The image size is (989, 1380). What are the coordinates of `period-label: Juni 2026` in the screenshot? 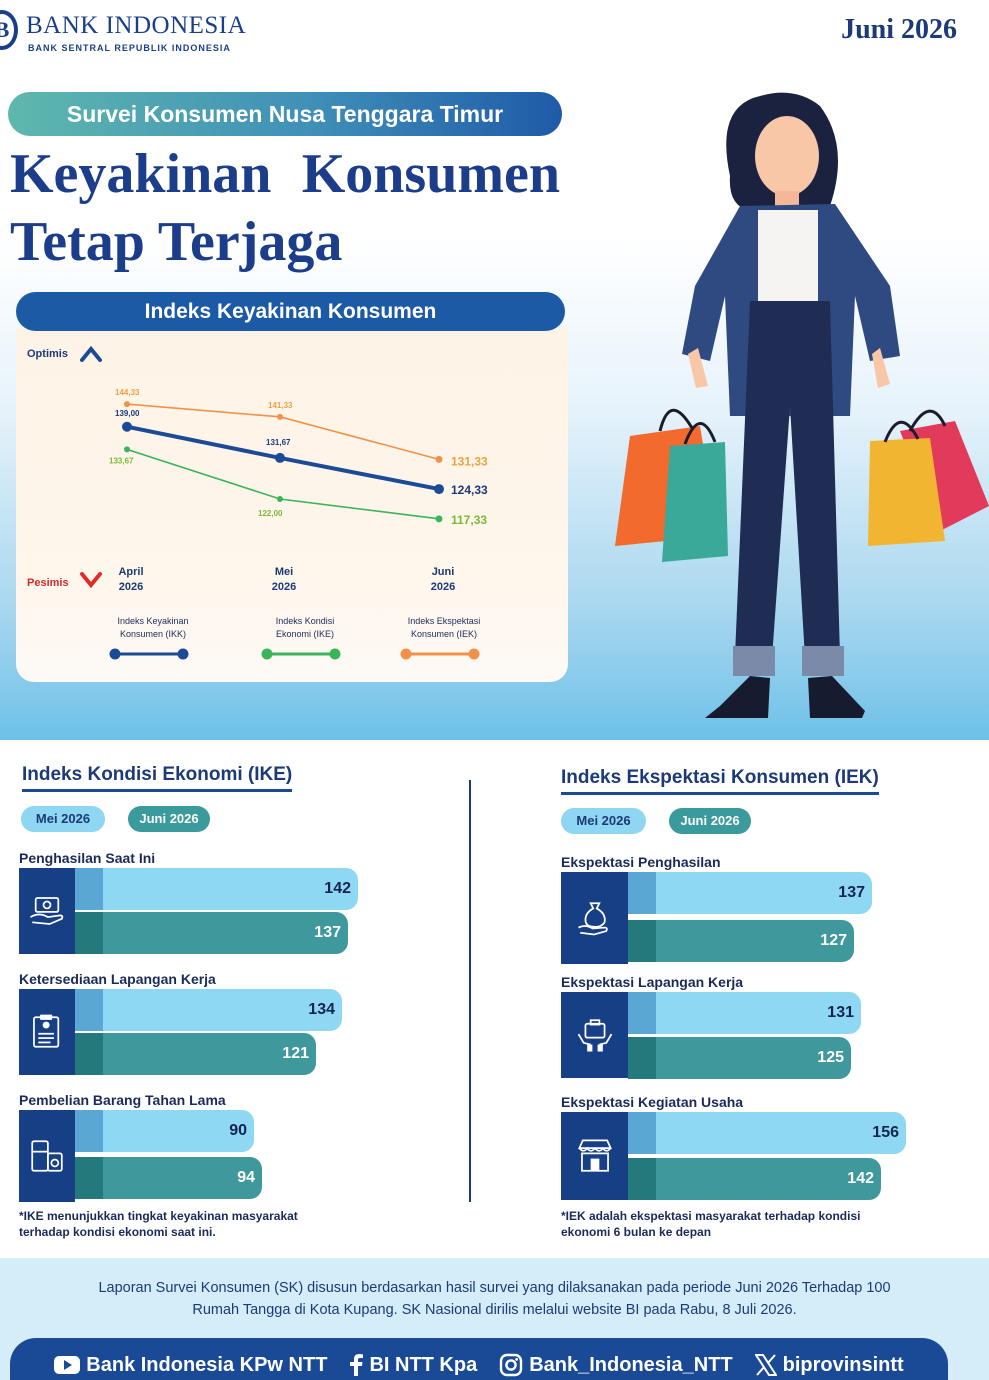 It's located at (899, 29).